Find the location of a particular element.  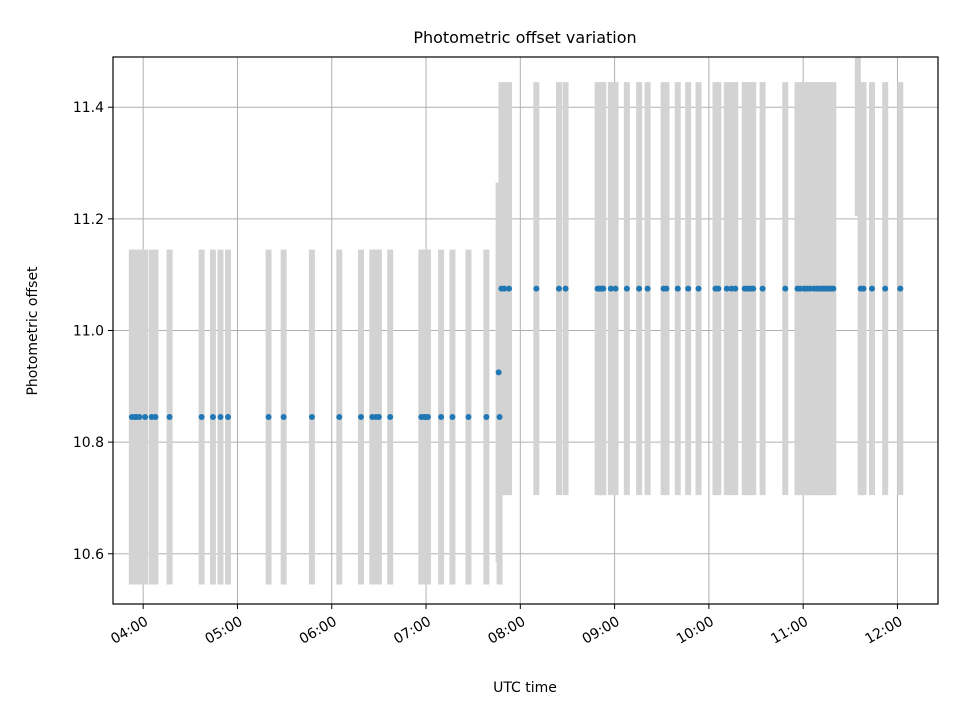

y-axis-ticks: 10.6 10.8 11.0 11.2 11.4 is located at coordinates (93, 331).